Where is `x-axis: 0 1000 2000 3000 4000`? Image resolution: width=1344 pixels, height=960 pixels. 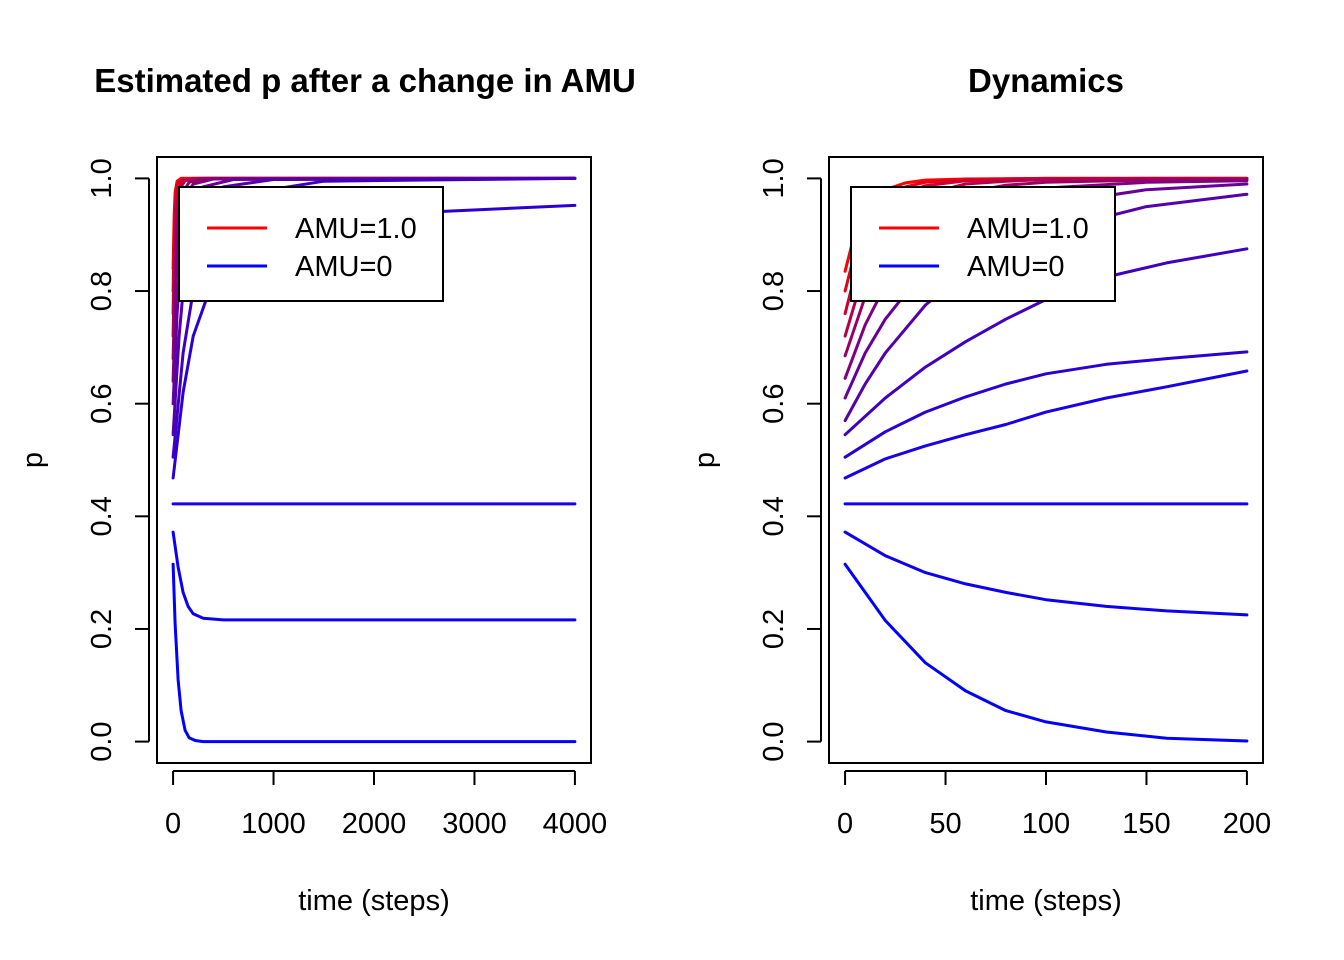 x-axis: 0 1000 2000 3000 4000 is located at coordinates (386, 805).